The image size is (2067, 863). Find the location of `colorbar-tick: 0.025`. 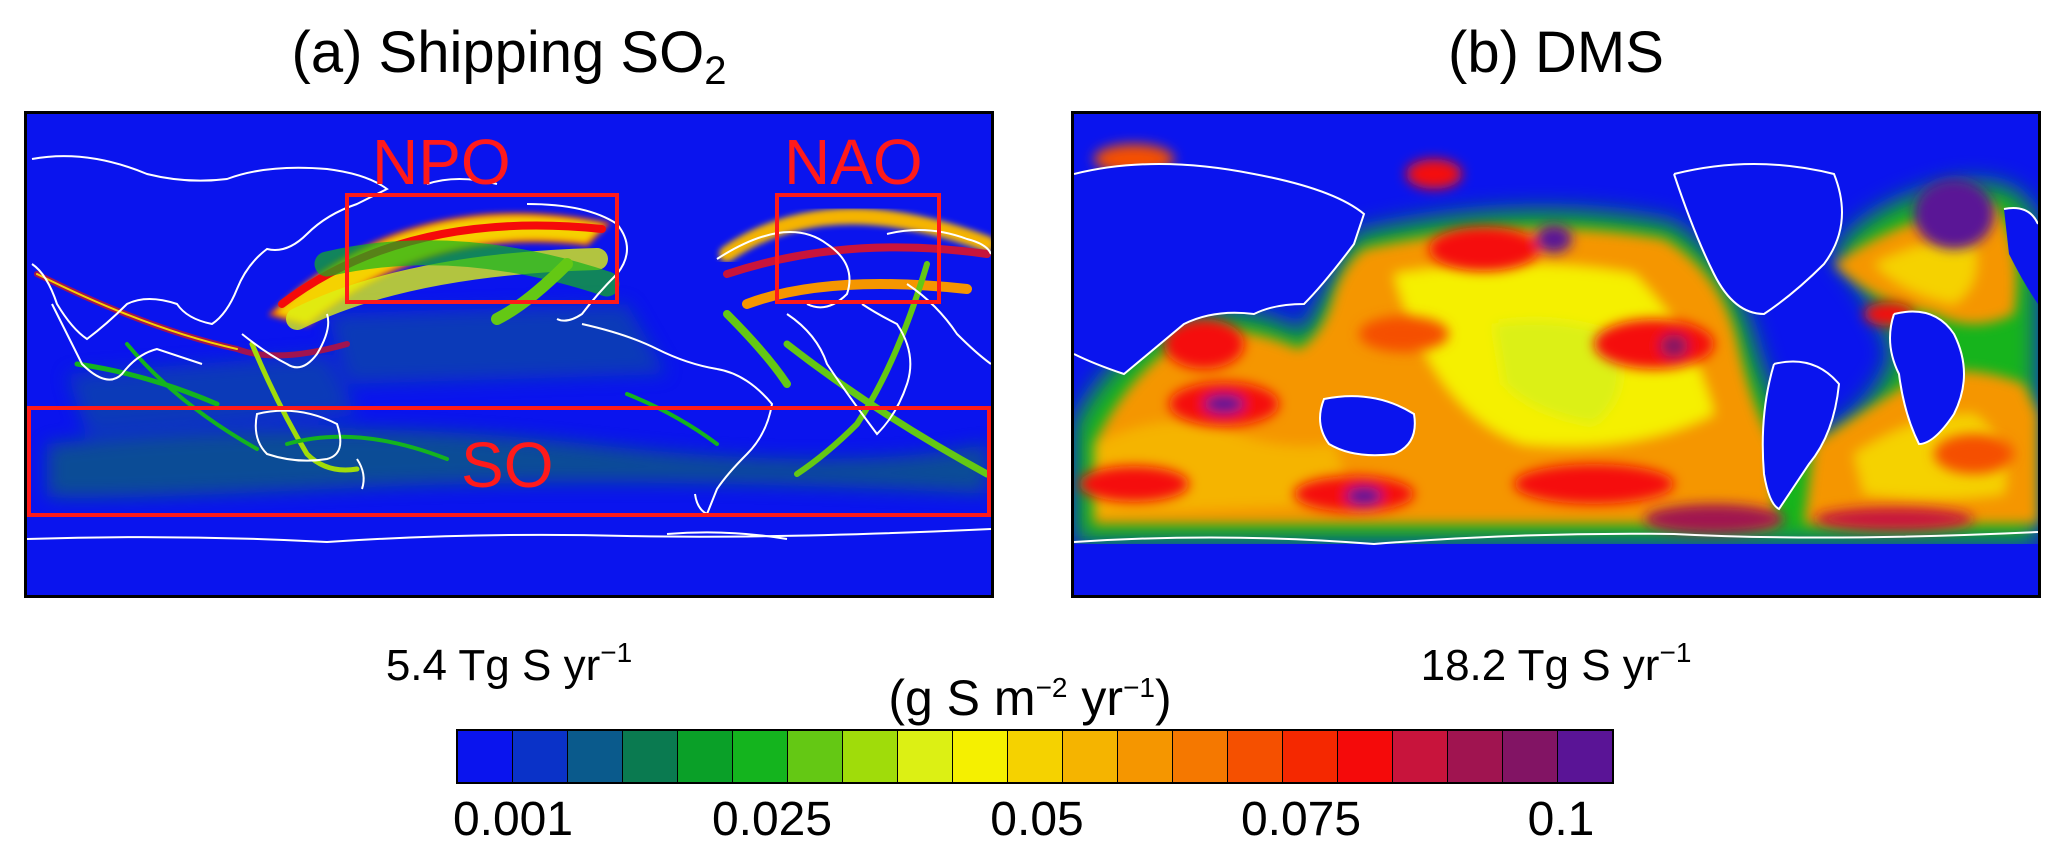

colorbar-tick: 0.025 is located at coordinates (772, 819).